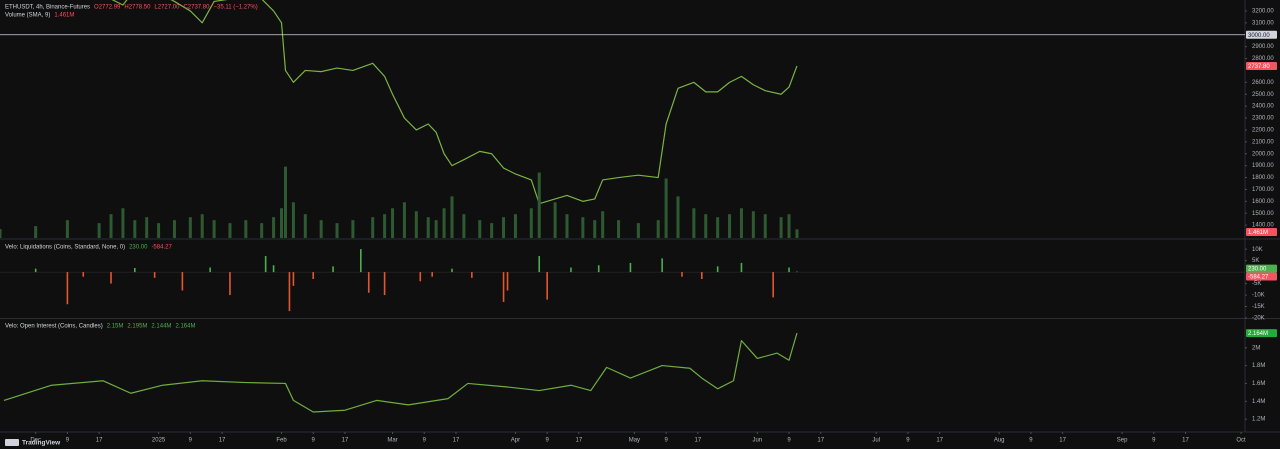 This screenshot has width=1280, height=449. What do you see at coordinates (1263, 47) in the screenshot?
I see `y-tick-label: 2900.00` at bounding box center [1263, 47].